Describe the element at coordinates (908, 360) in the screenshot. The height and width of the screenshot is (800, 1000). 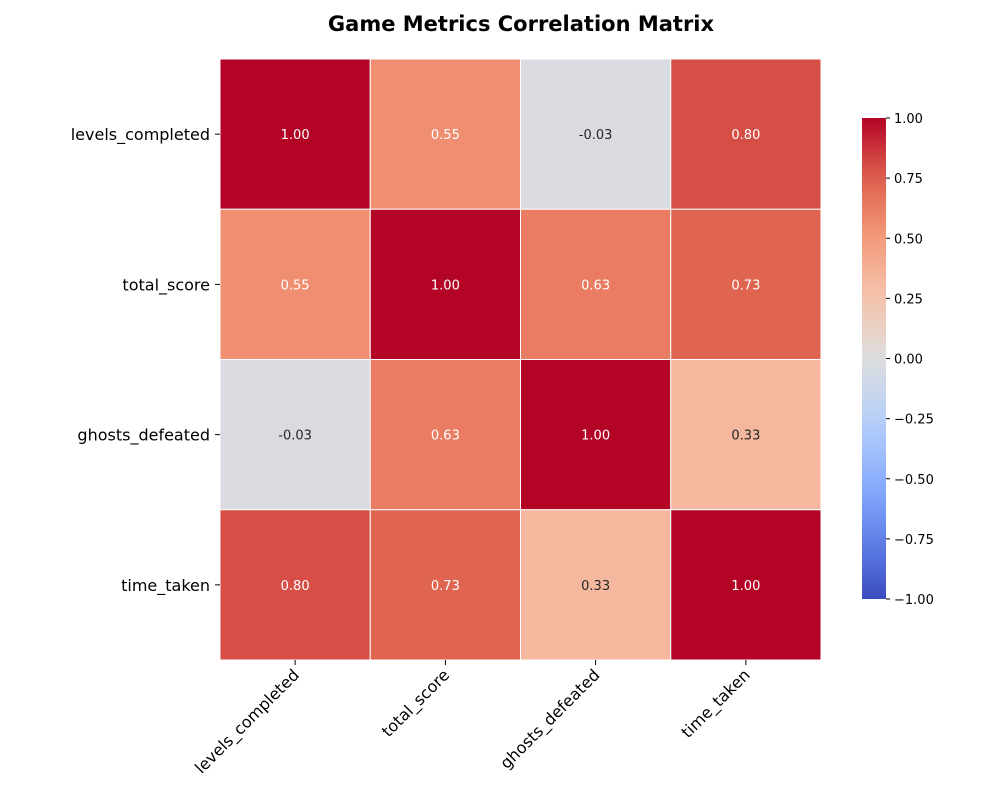
I see `colorbar-tick-label: 0.00` at that location.